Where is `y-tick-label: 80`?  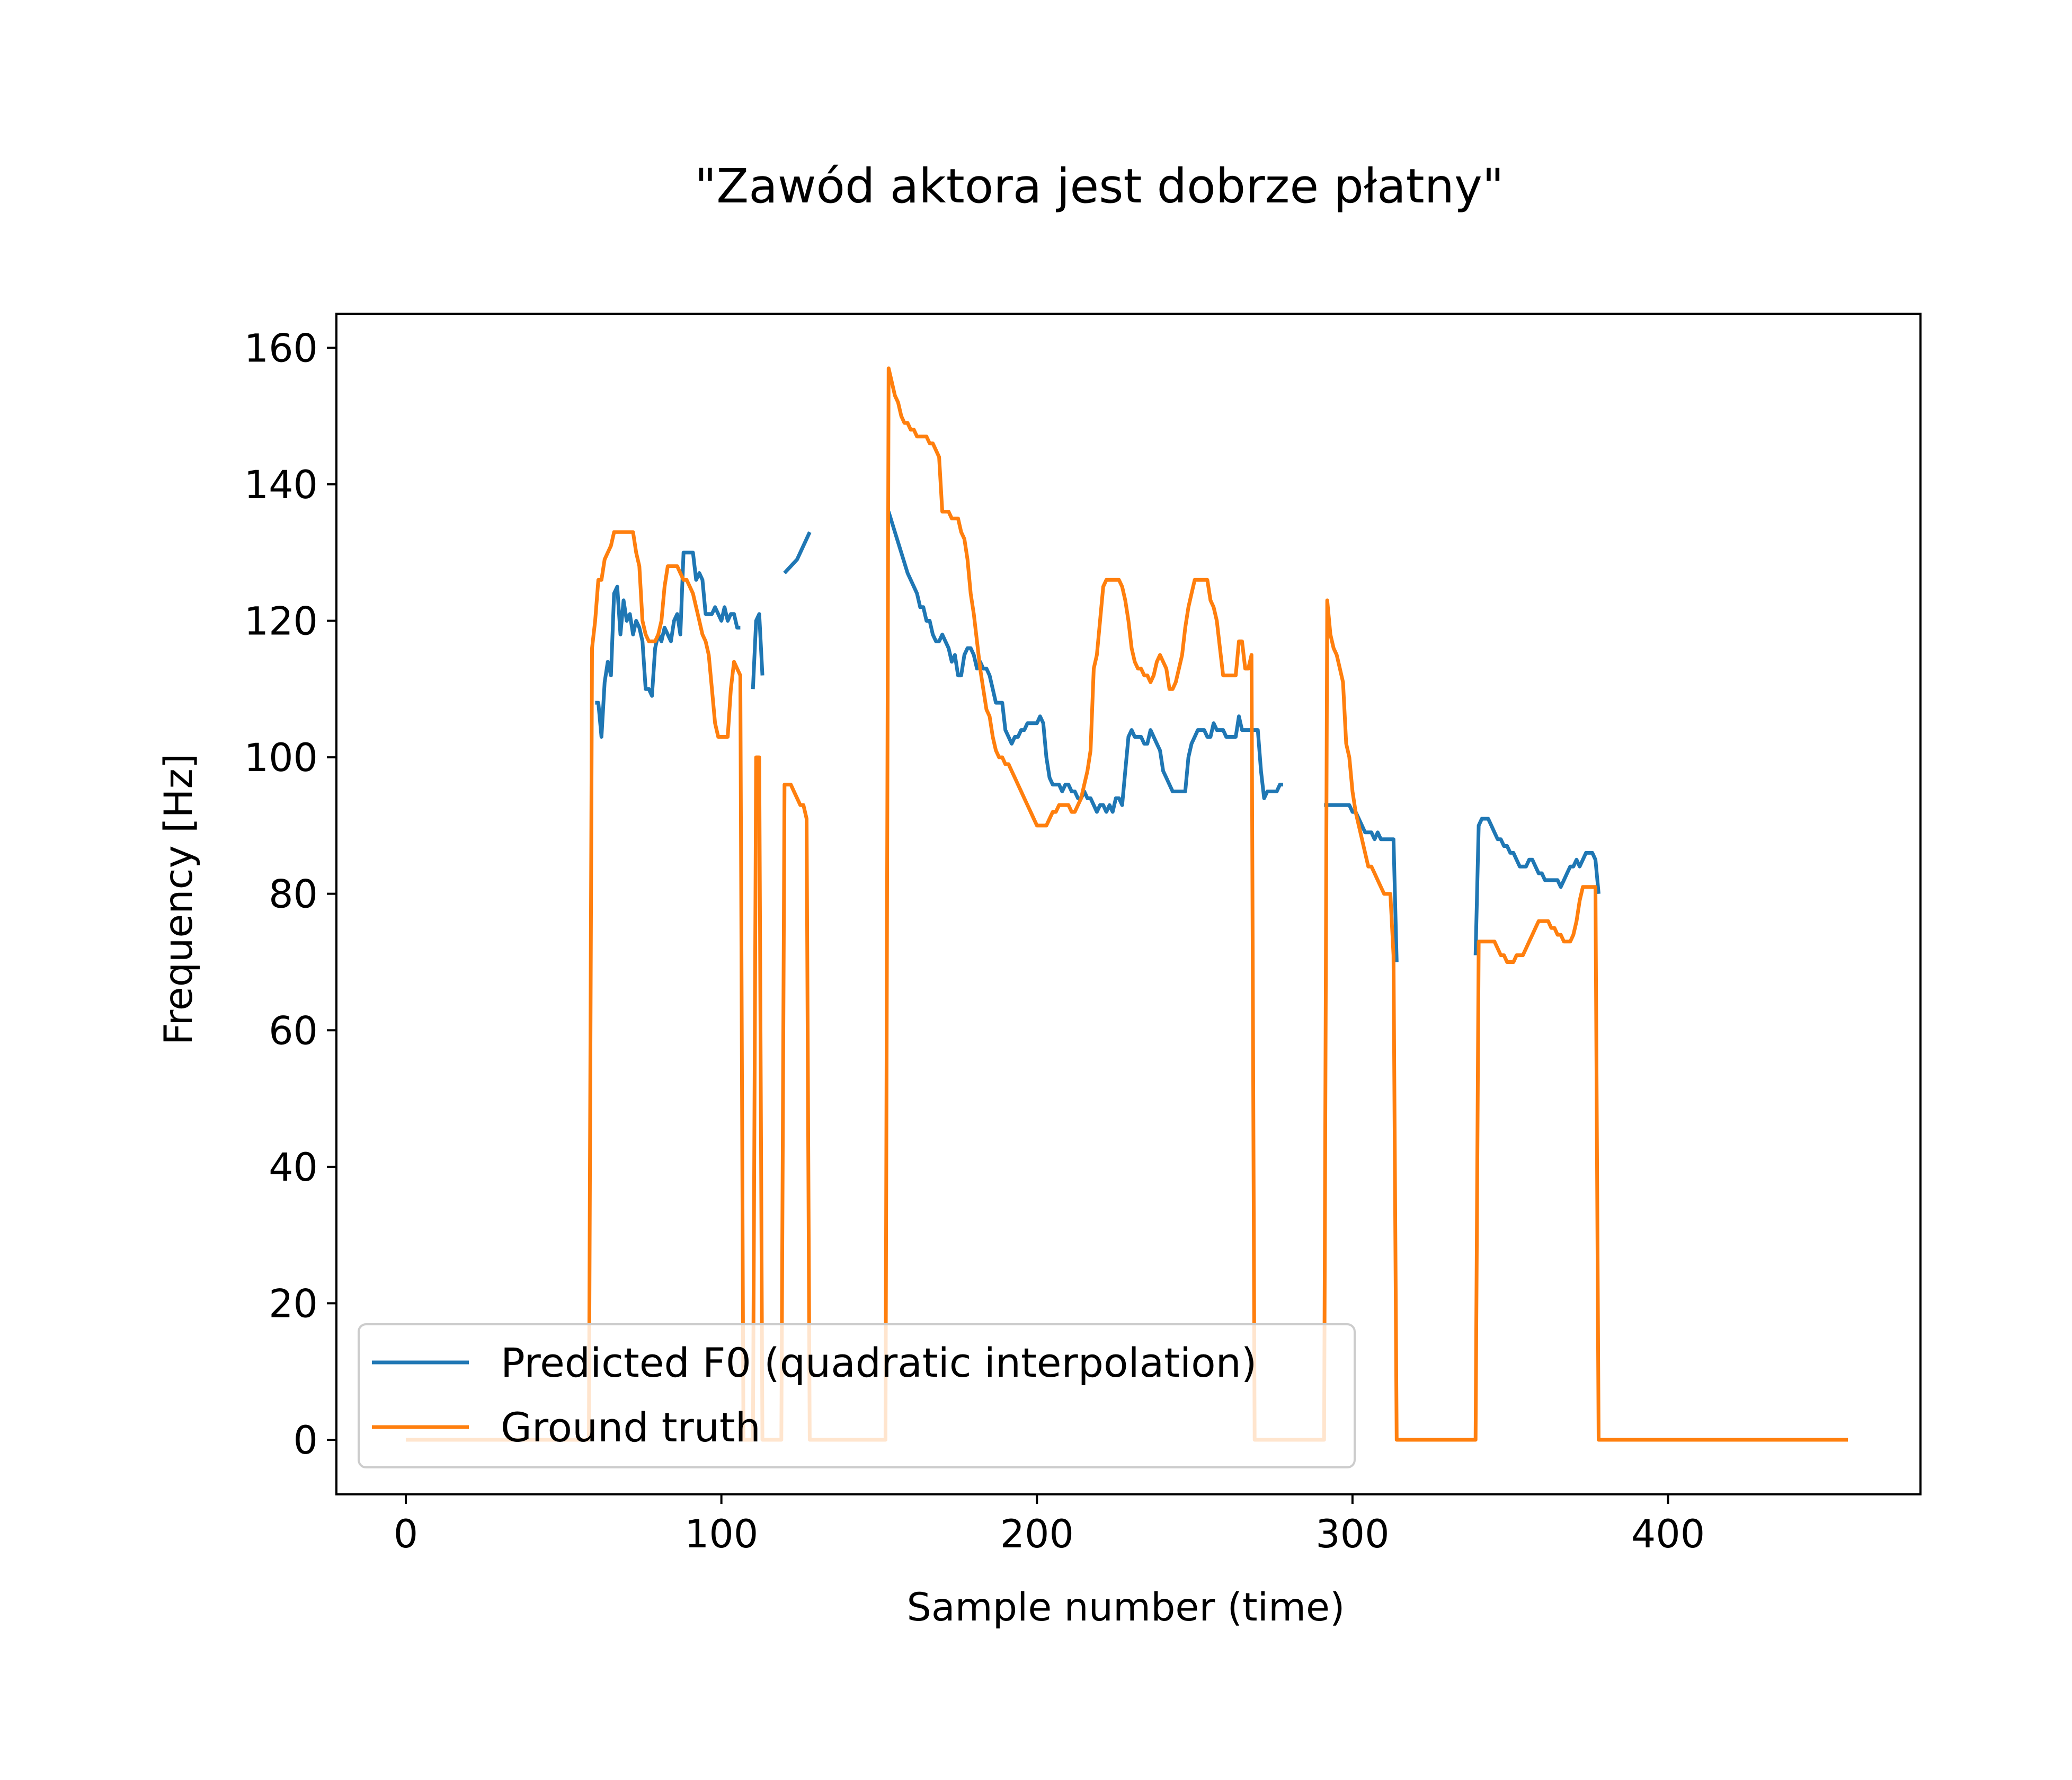
y-tick-label: 80 is located at coordinates (293, 894).